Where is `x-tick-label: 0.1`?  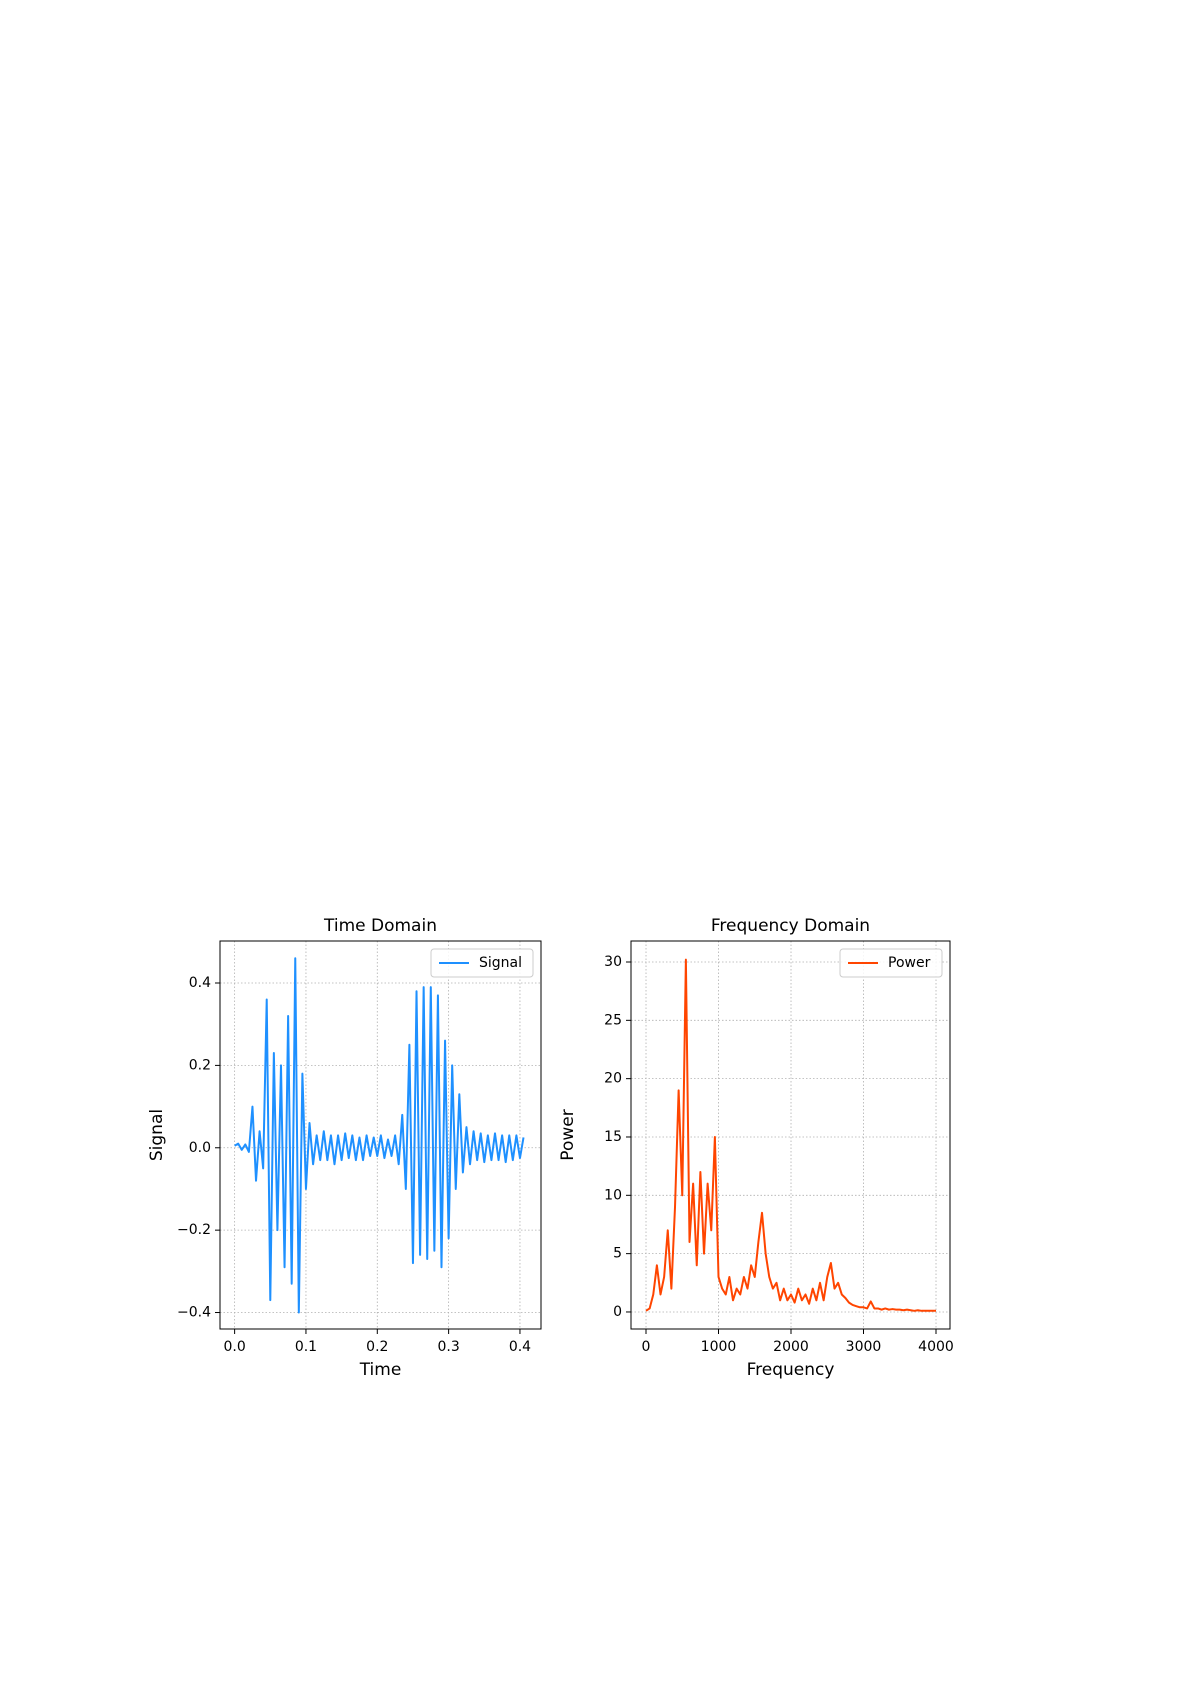
x-tick-label: 0.1 is located at coordinates (306, 1347).